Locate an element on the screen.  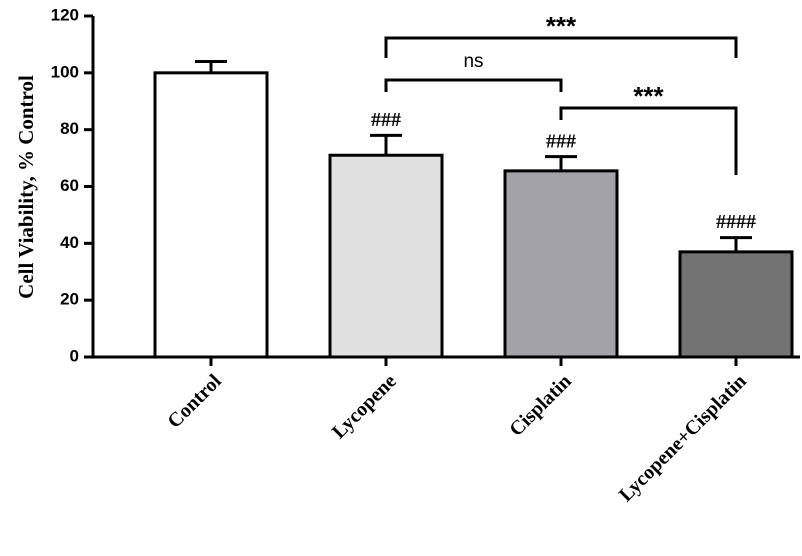
y-tick-label: 0 is located at coordinates (74, 355).